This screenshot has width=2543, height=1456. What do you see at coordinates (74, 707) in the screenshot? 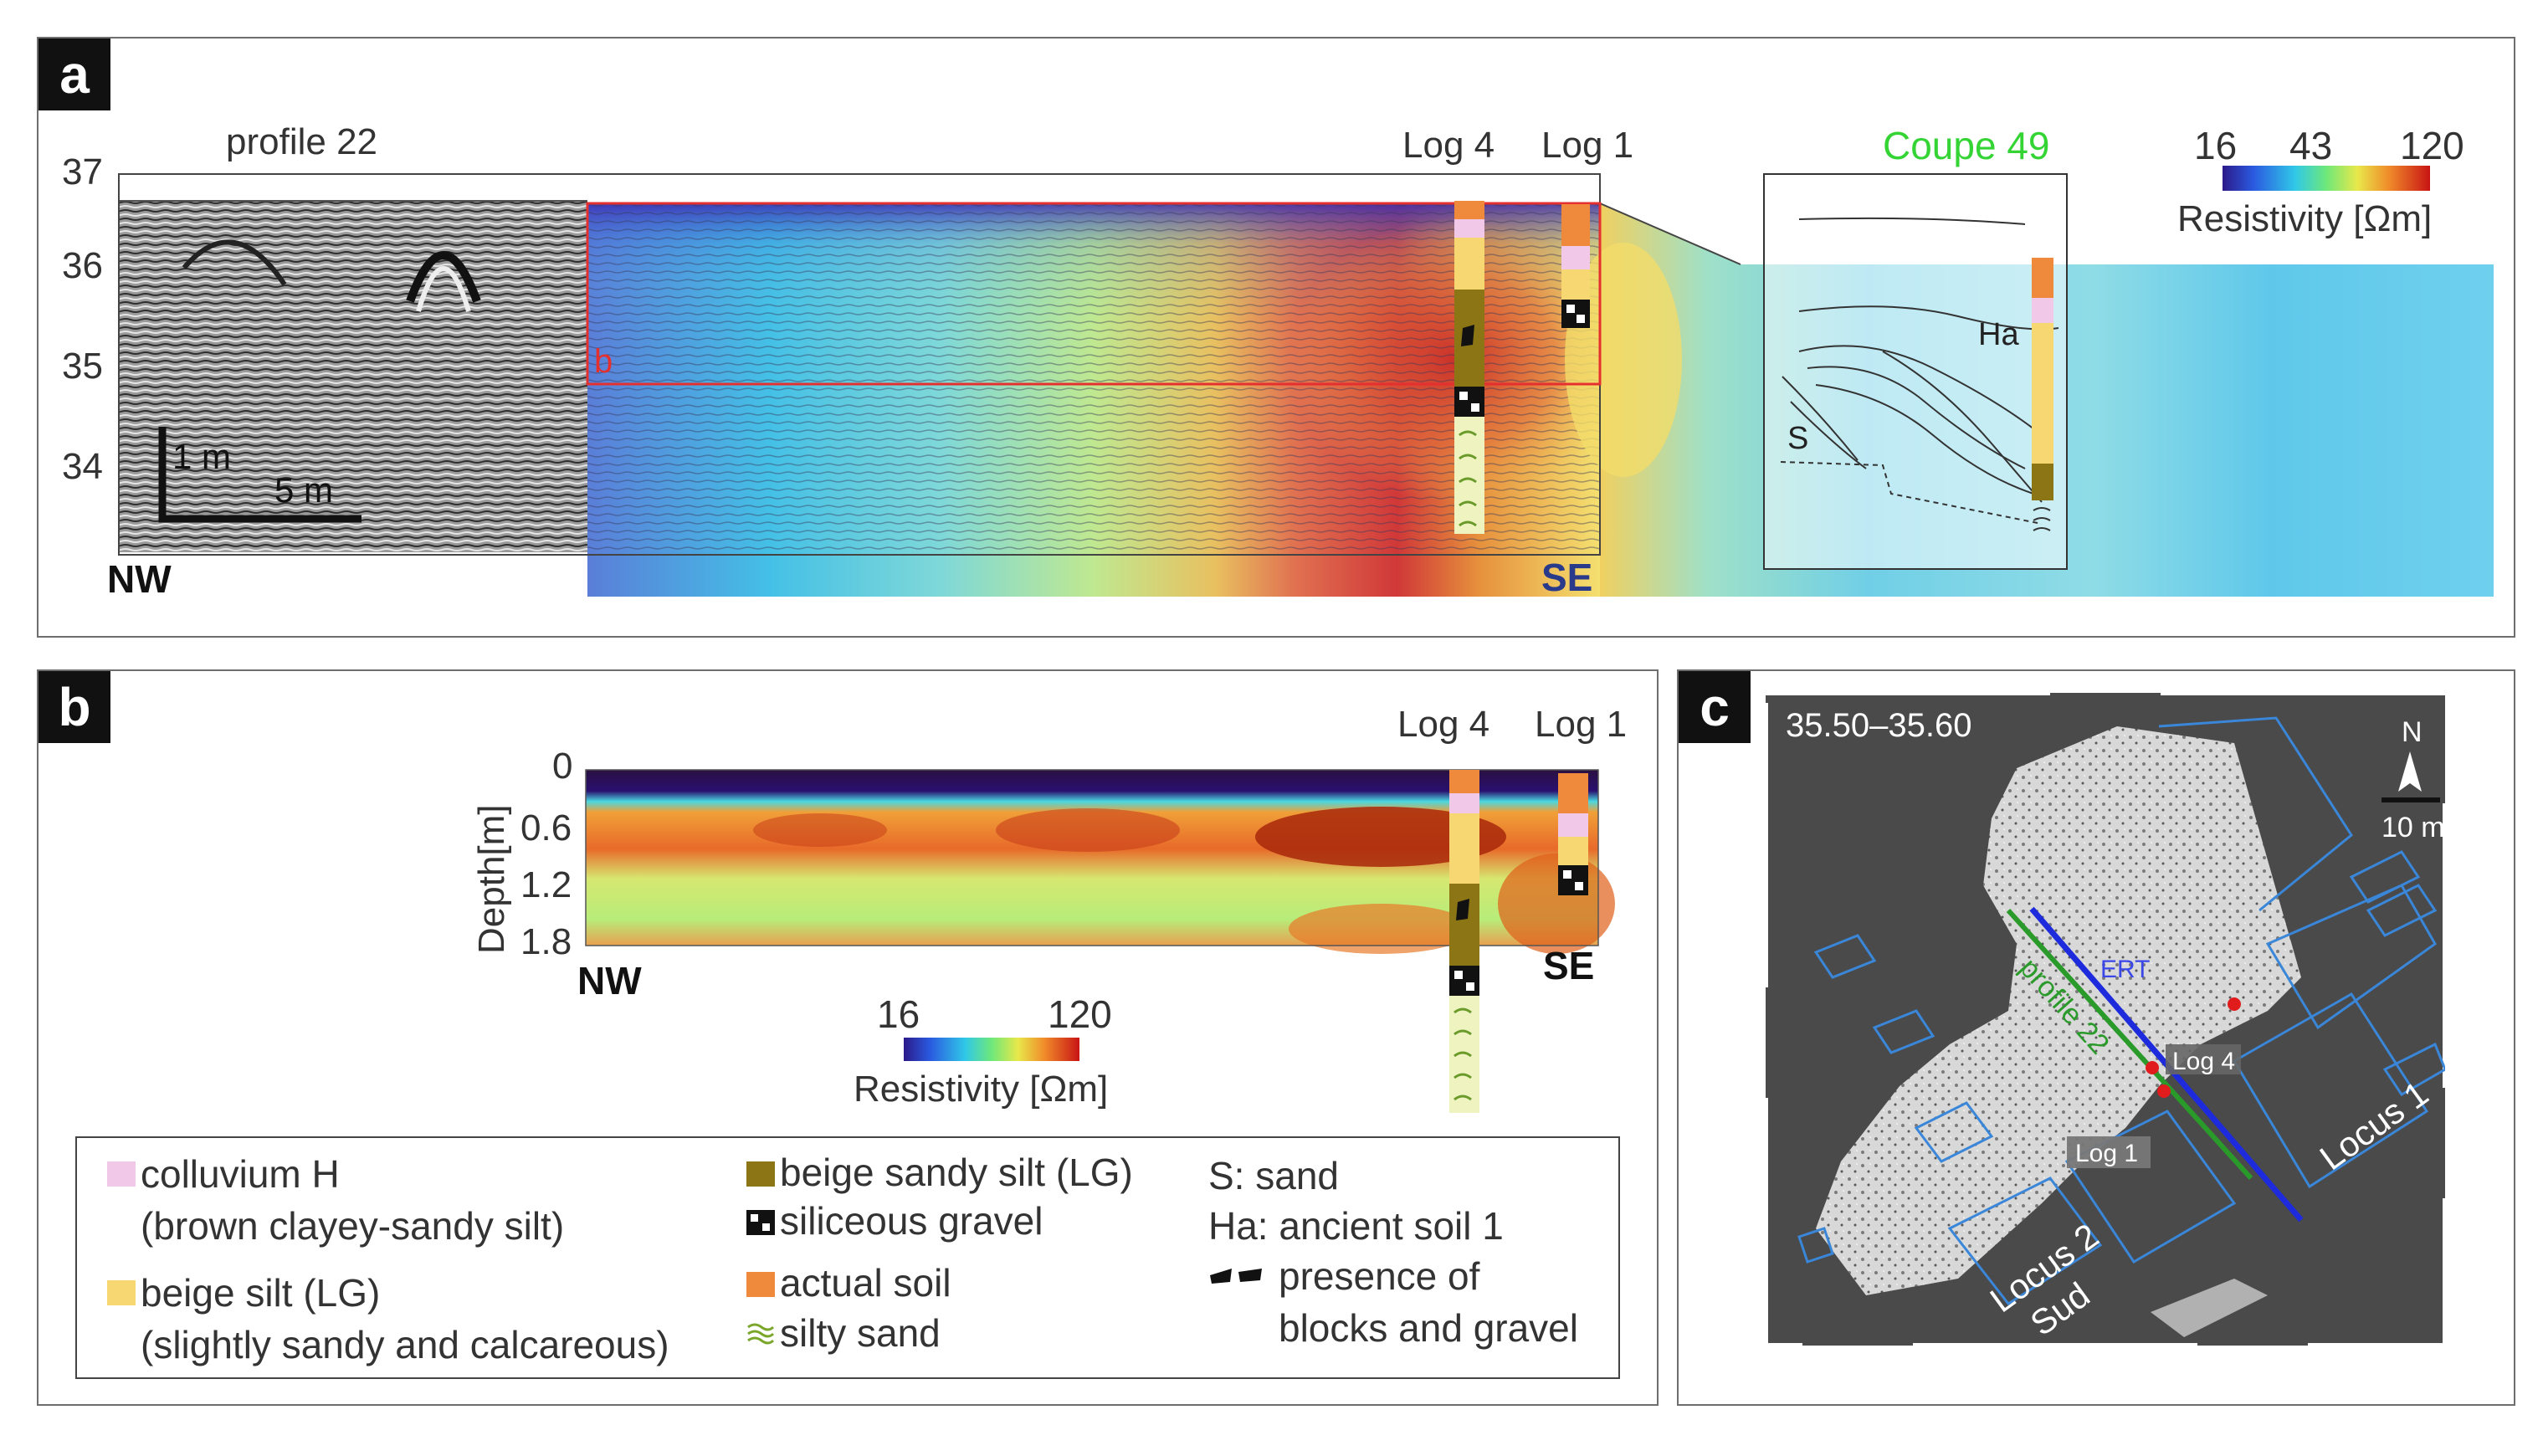
I see `panel-b-label: b` at bounding box center [74, 707].